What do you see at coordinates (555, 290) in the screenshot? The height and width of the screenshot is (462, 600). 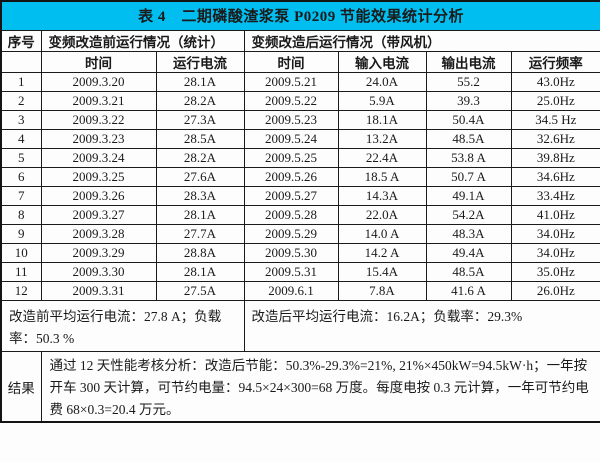 I see `cell-run-frequency: 26.0Hz` at bounding box center [555, 290].